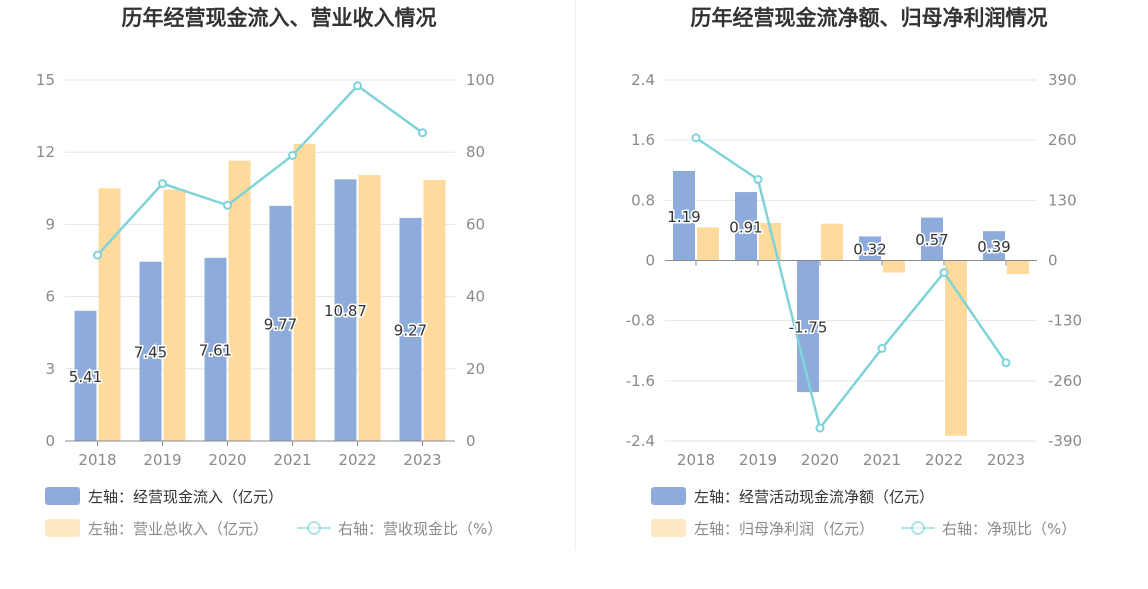  What do you see at coordinates (45, 260) in the screenshot?
I see `left-axis-ticks: 0 3 6 9 12 15` at bounding box center [45, 260].